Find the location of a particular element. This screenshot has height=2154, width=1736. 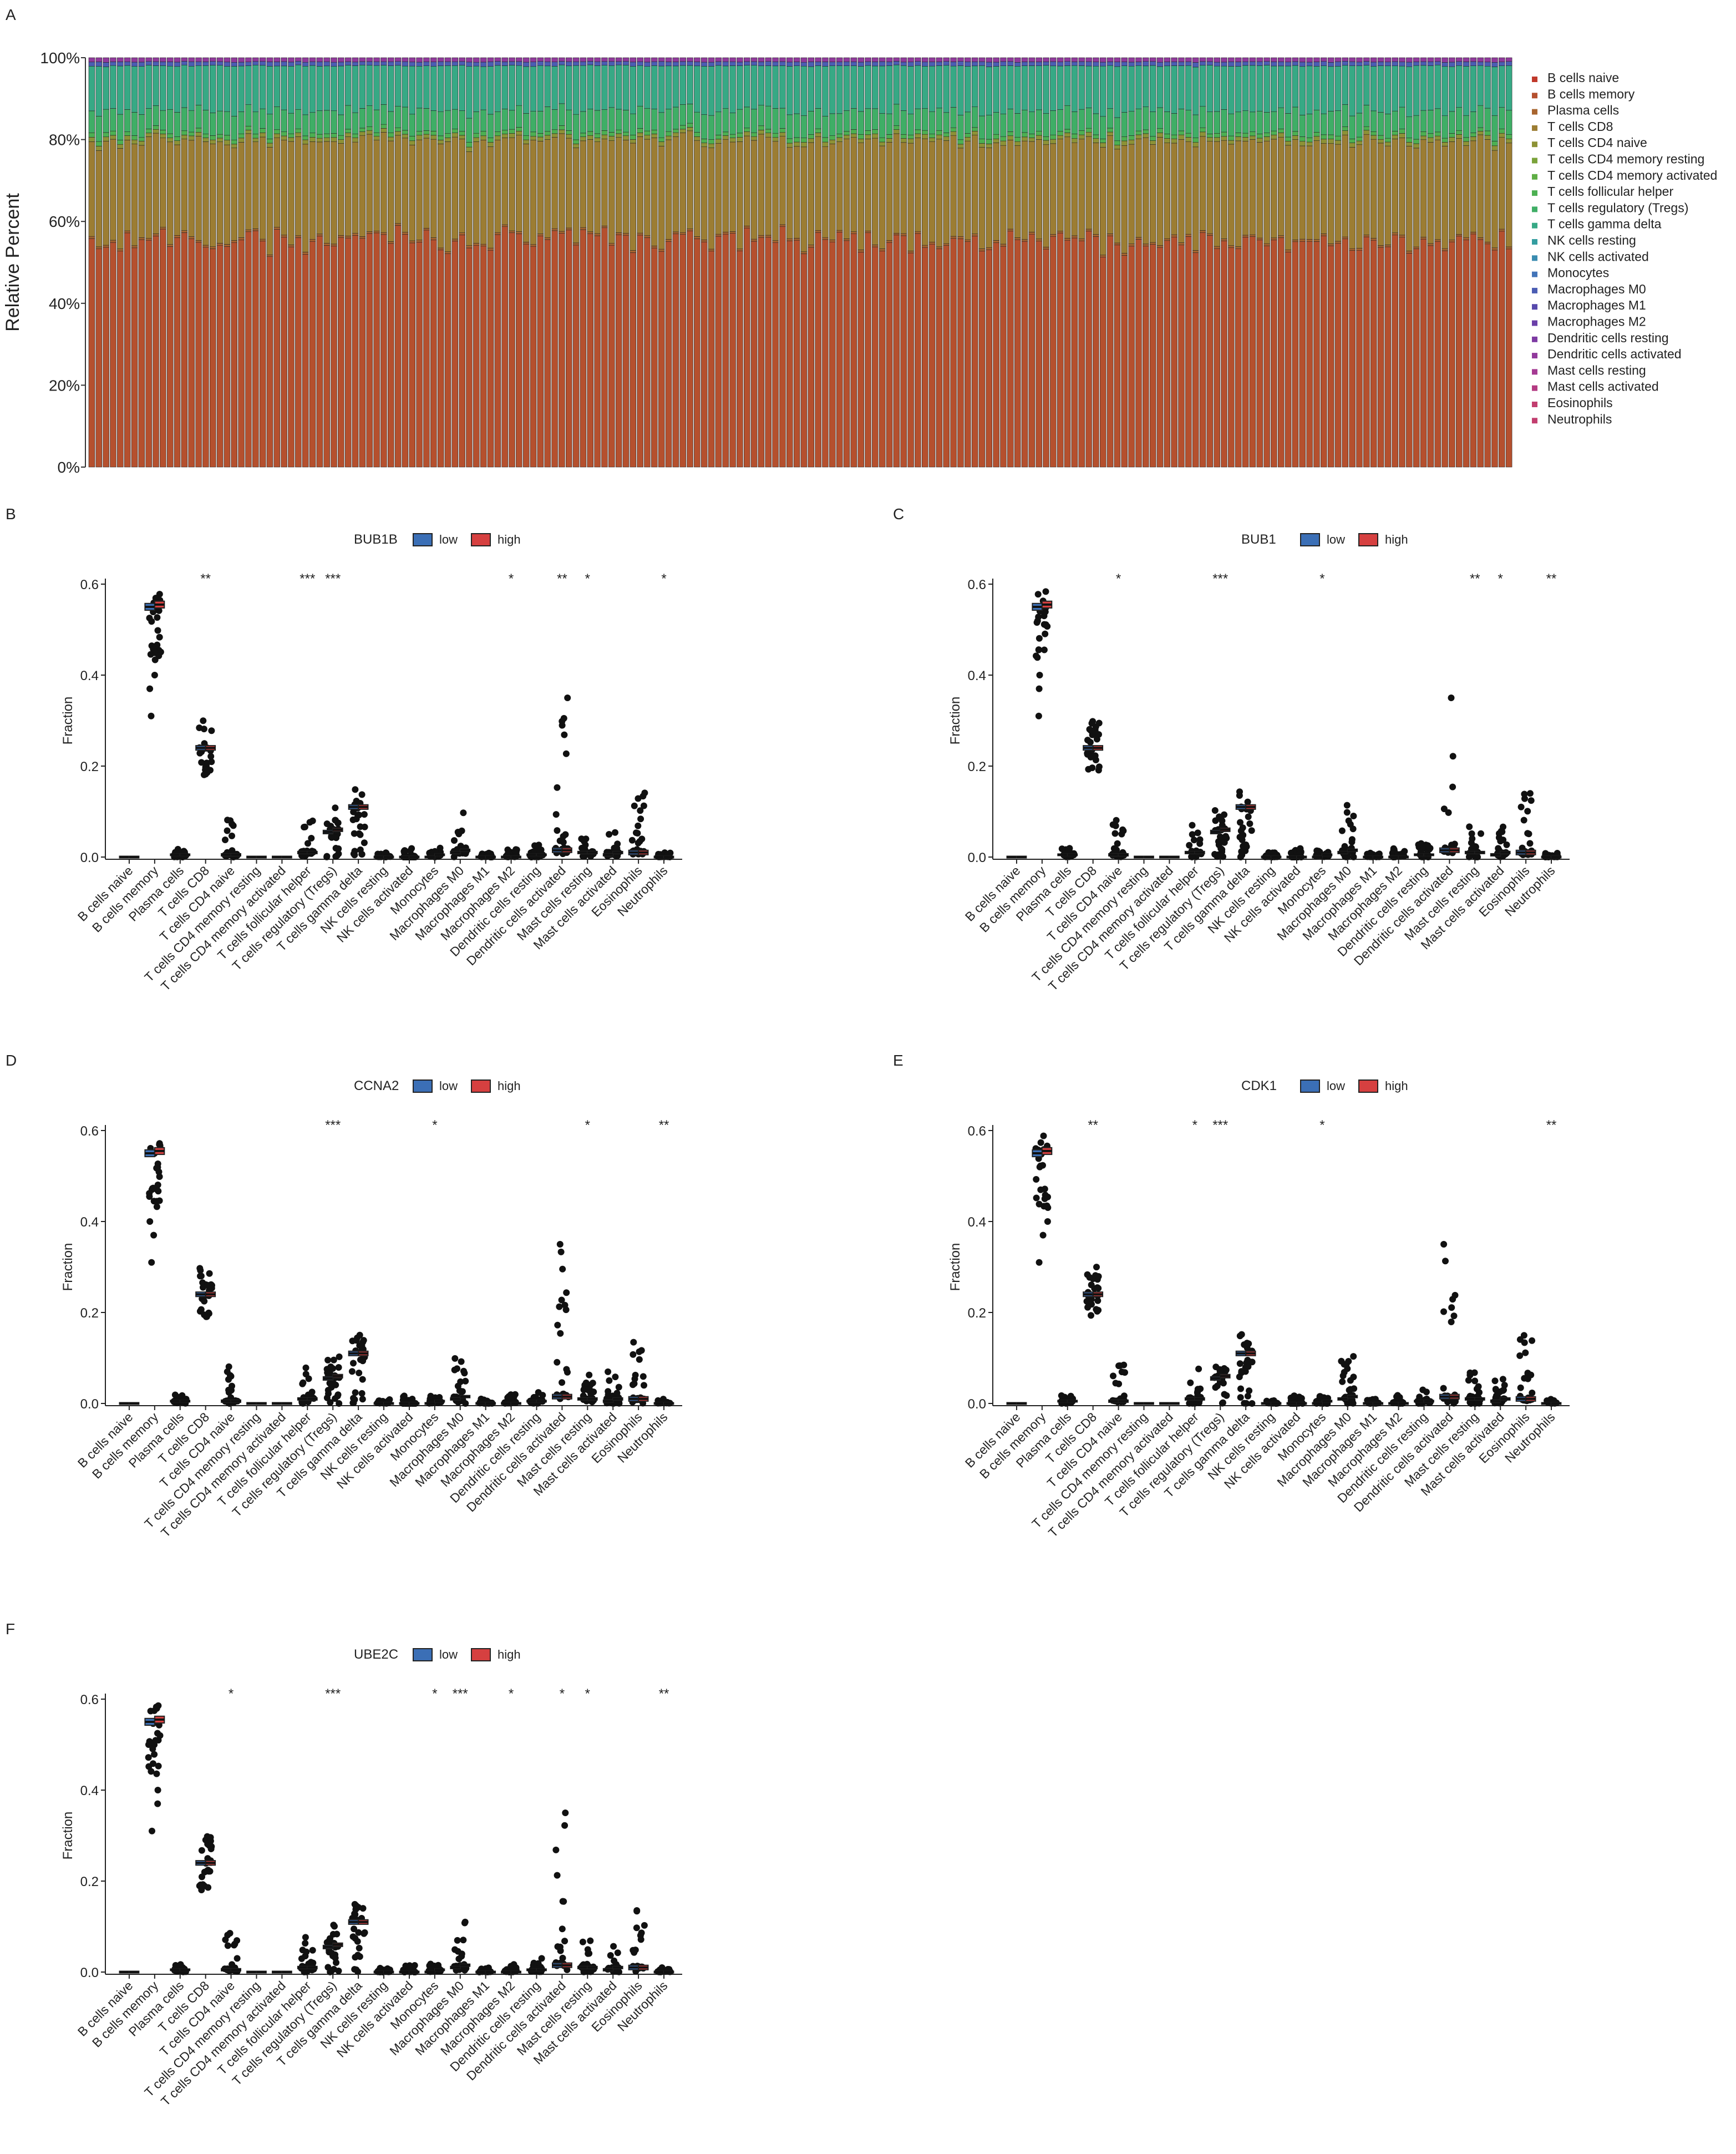

y-tick-label: 0.4 is located at coordinates (90, 1222).